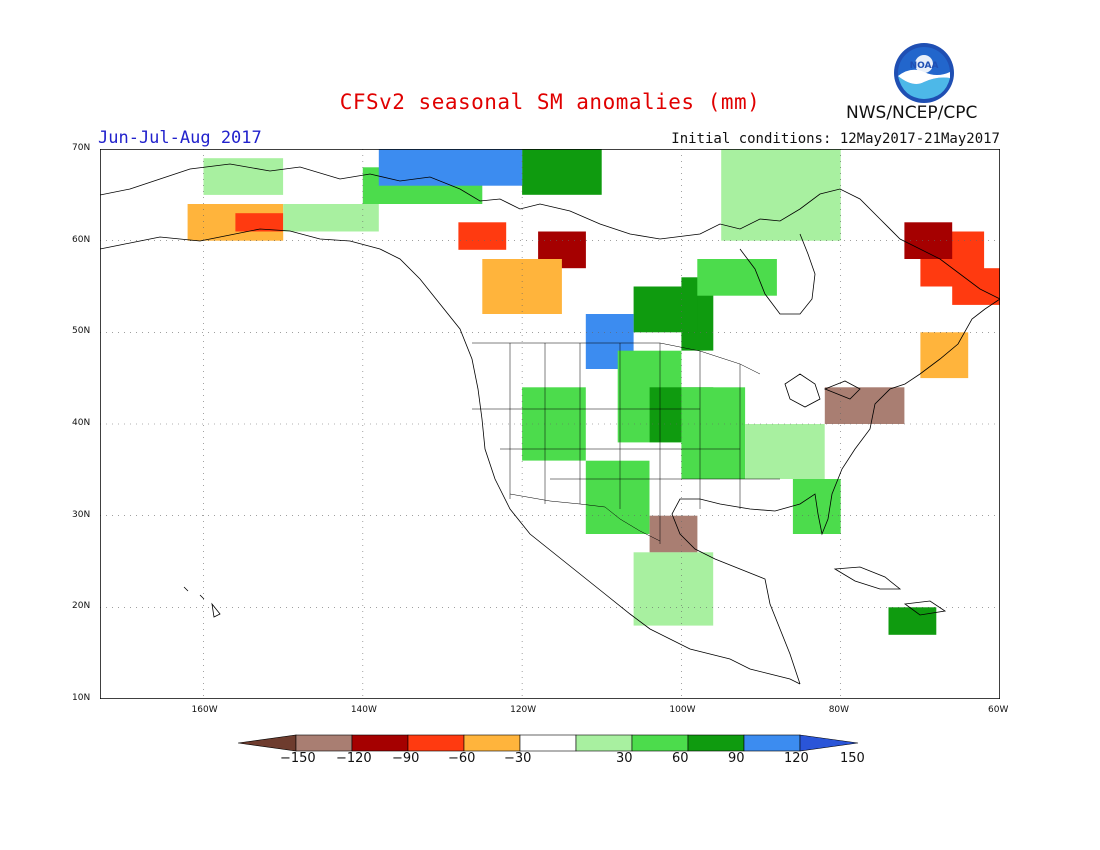  Describe the element at coordinates (204, 710) in the screenshot. I see `lon-tick-label: 160W` at that location.